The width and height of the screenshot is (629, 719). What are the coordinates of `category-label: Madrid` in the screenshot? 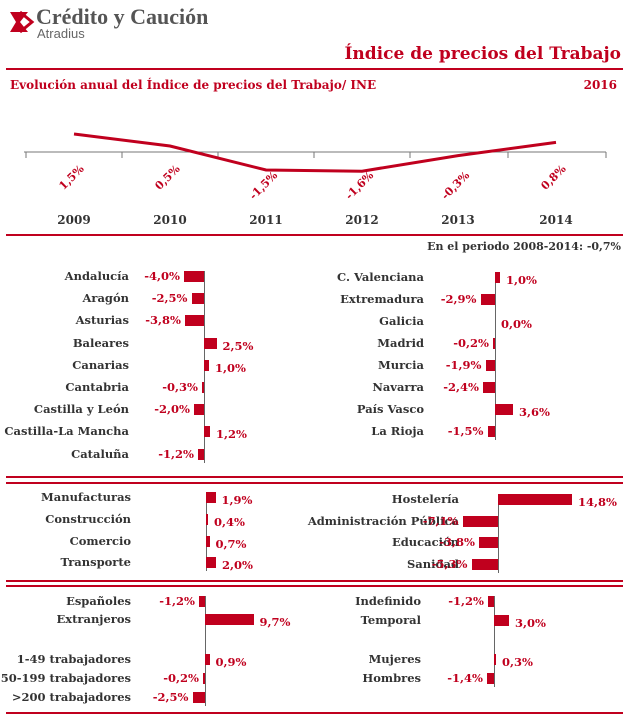 It's located at (400, 343).